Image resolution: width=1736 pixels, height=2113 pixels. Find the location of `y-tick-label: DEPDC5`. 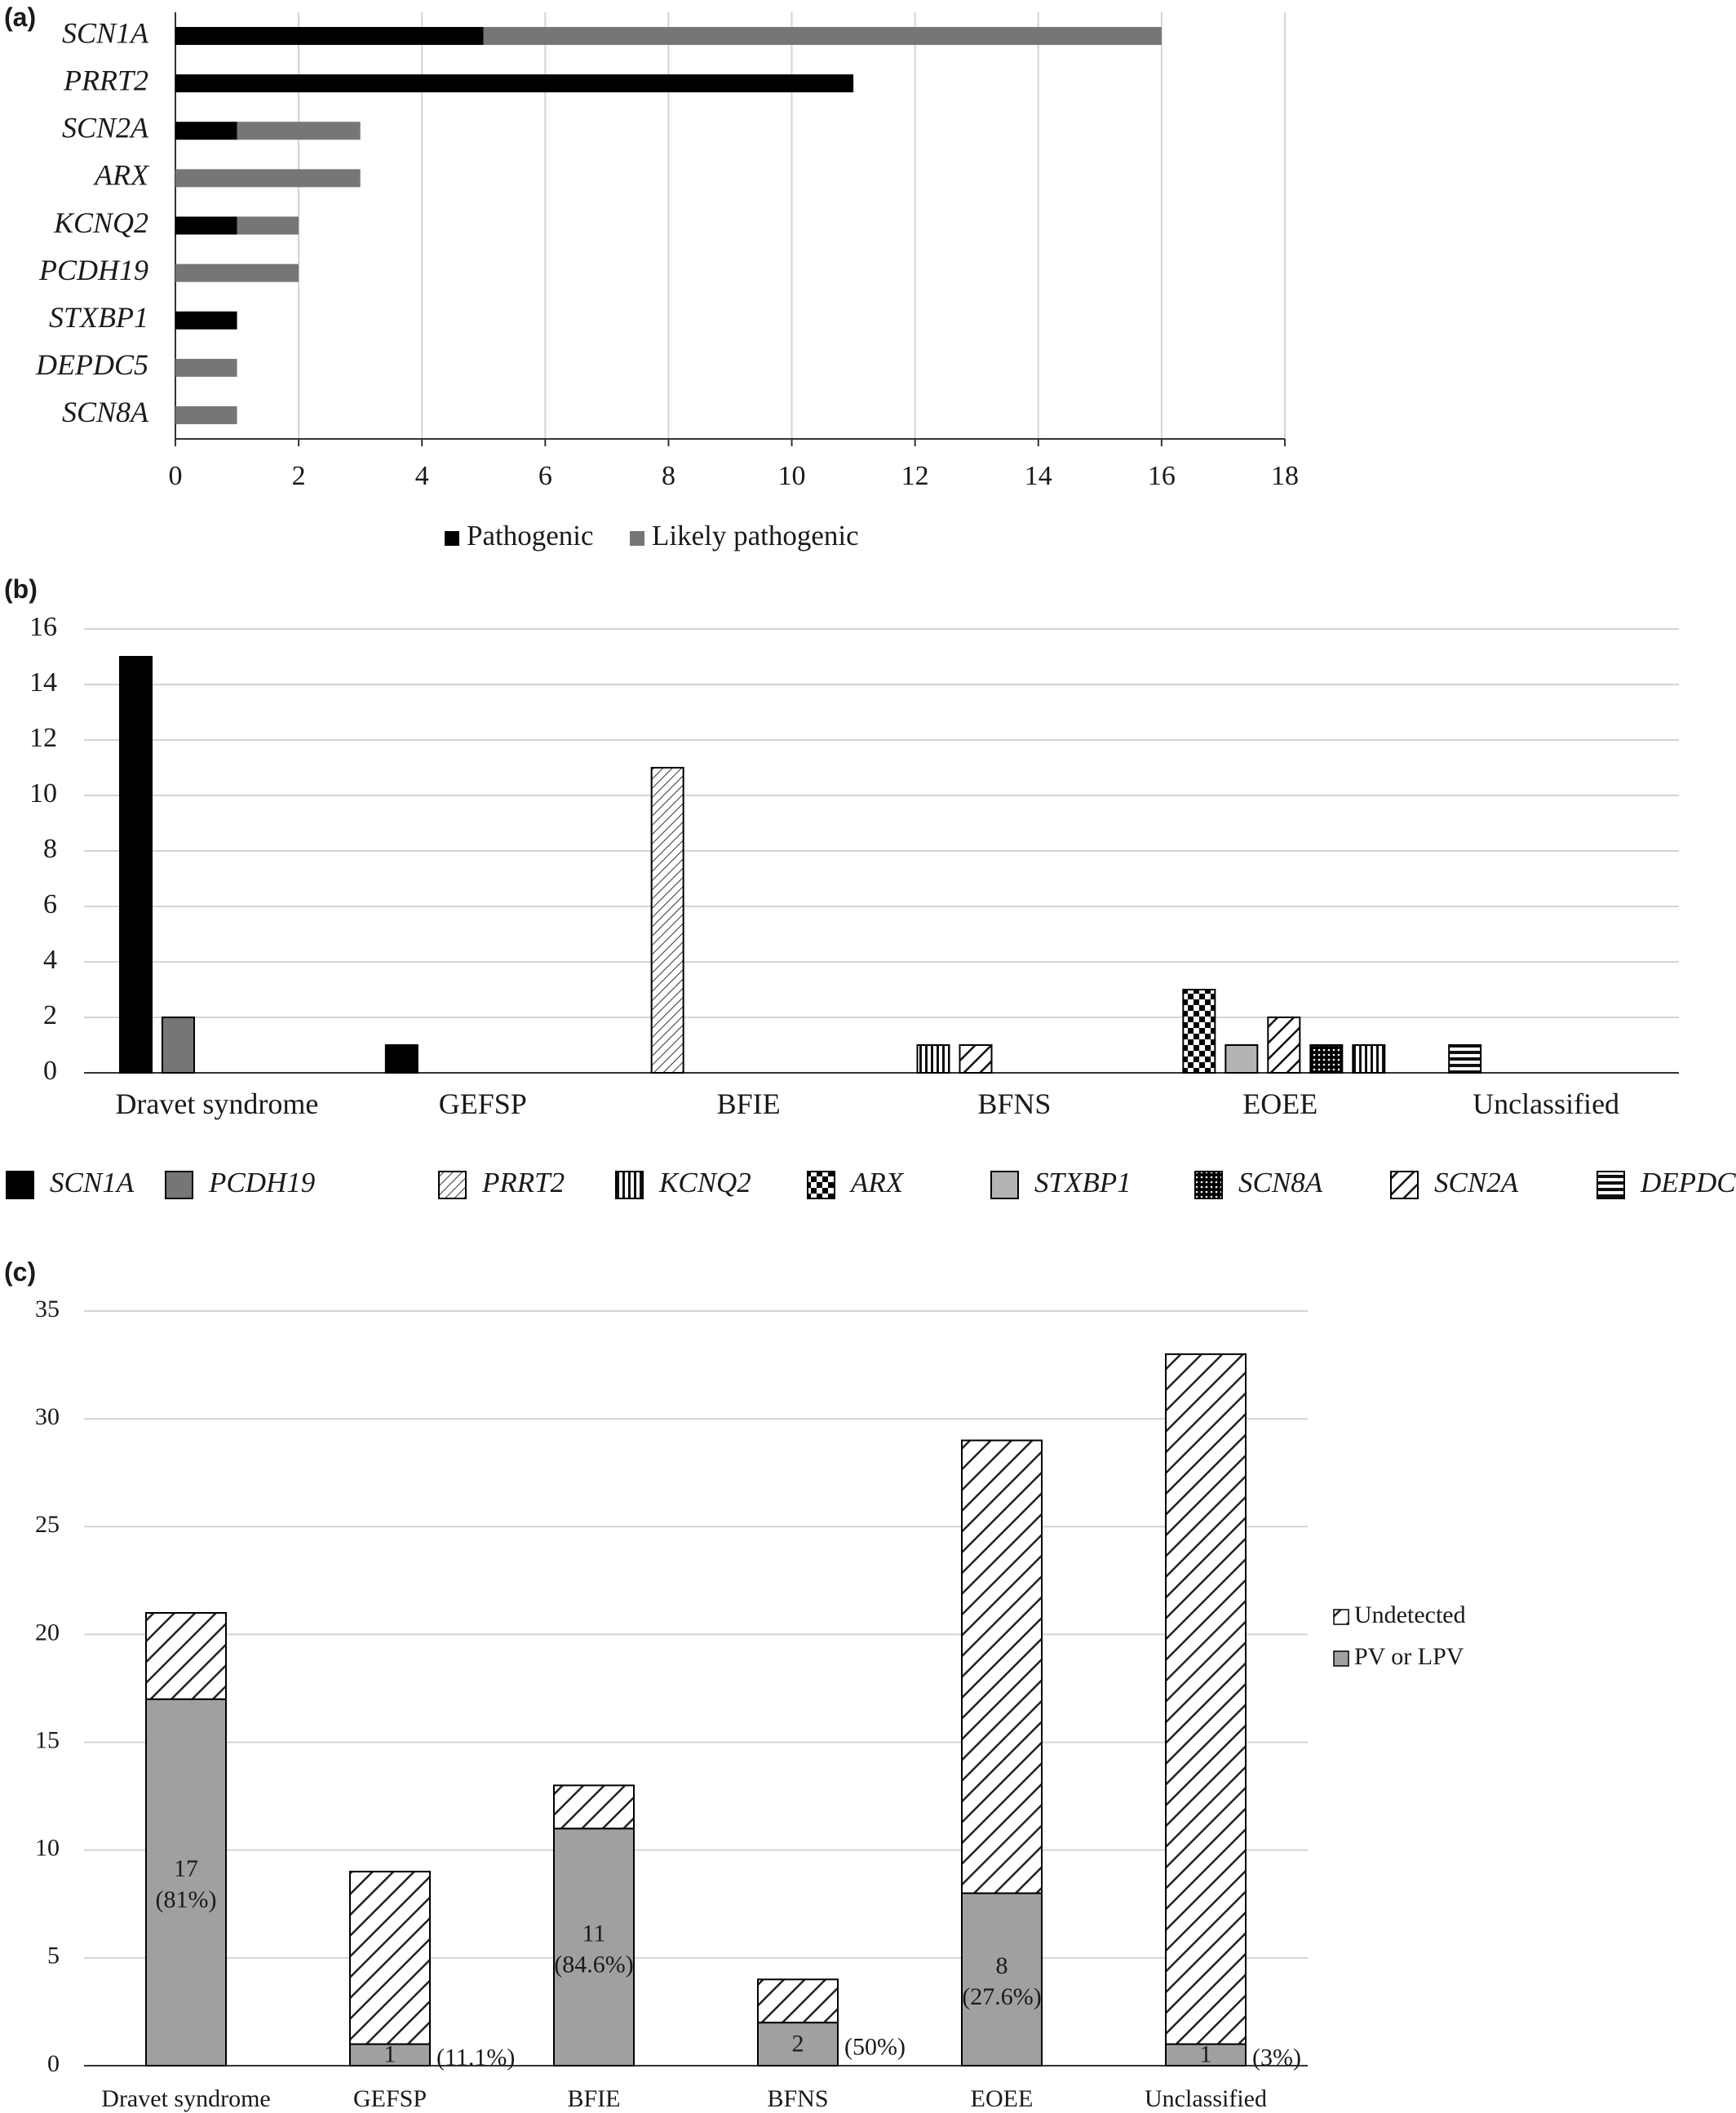

y-tick-label: DEPDC5 is located at coordinates (91, 364).